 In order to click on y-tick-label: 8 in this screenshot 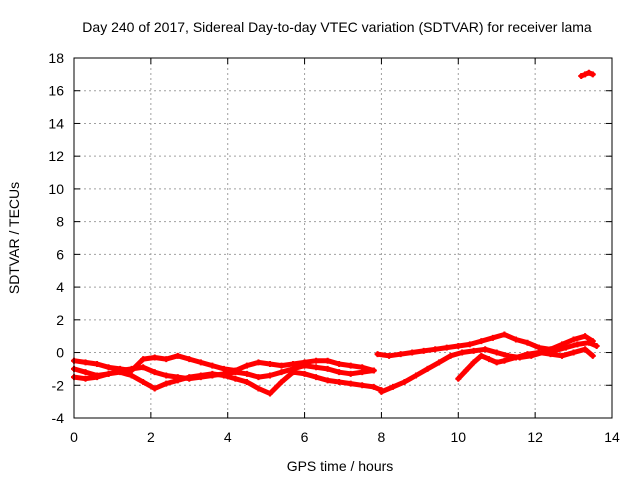, I will do `click(60, 222)`.